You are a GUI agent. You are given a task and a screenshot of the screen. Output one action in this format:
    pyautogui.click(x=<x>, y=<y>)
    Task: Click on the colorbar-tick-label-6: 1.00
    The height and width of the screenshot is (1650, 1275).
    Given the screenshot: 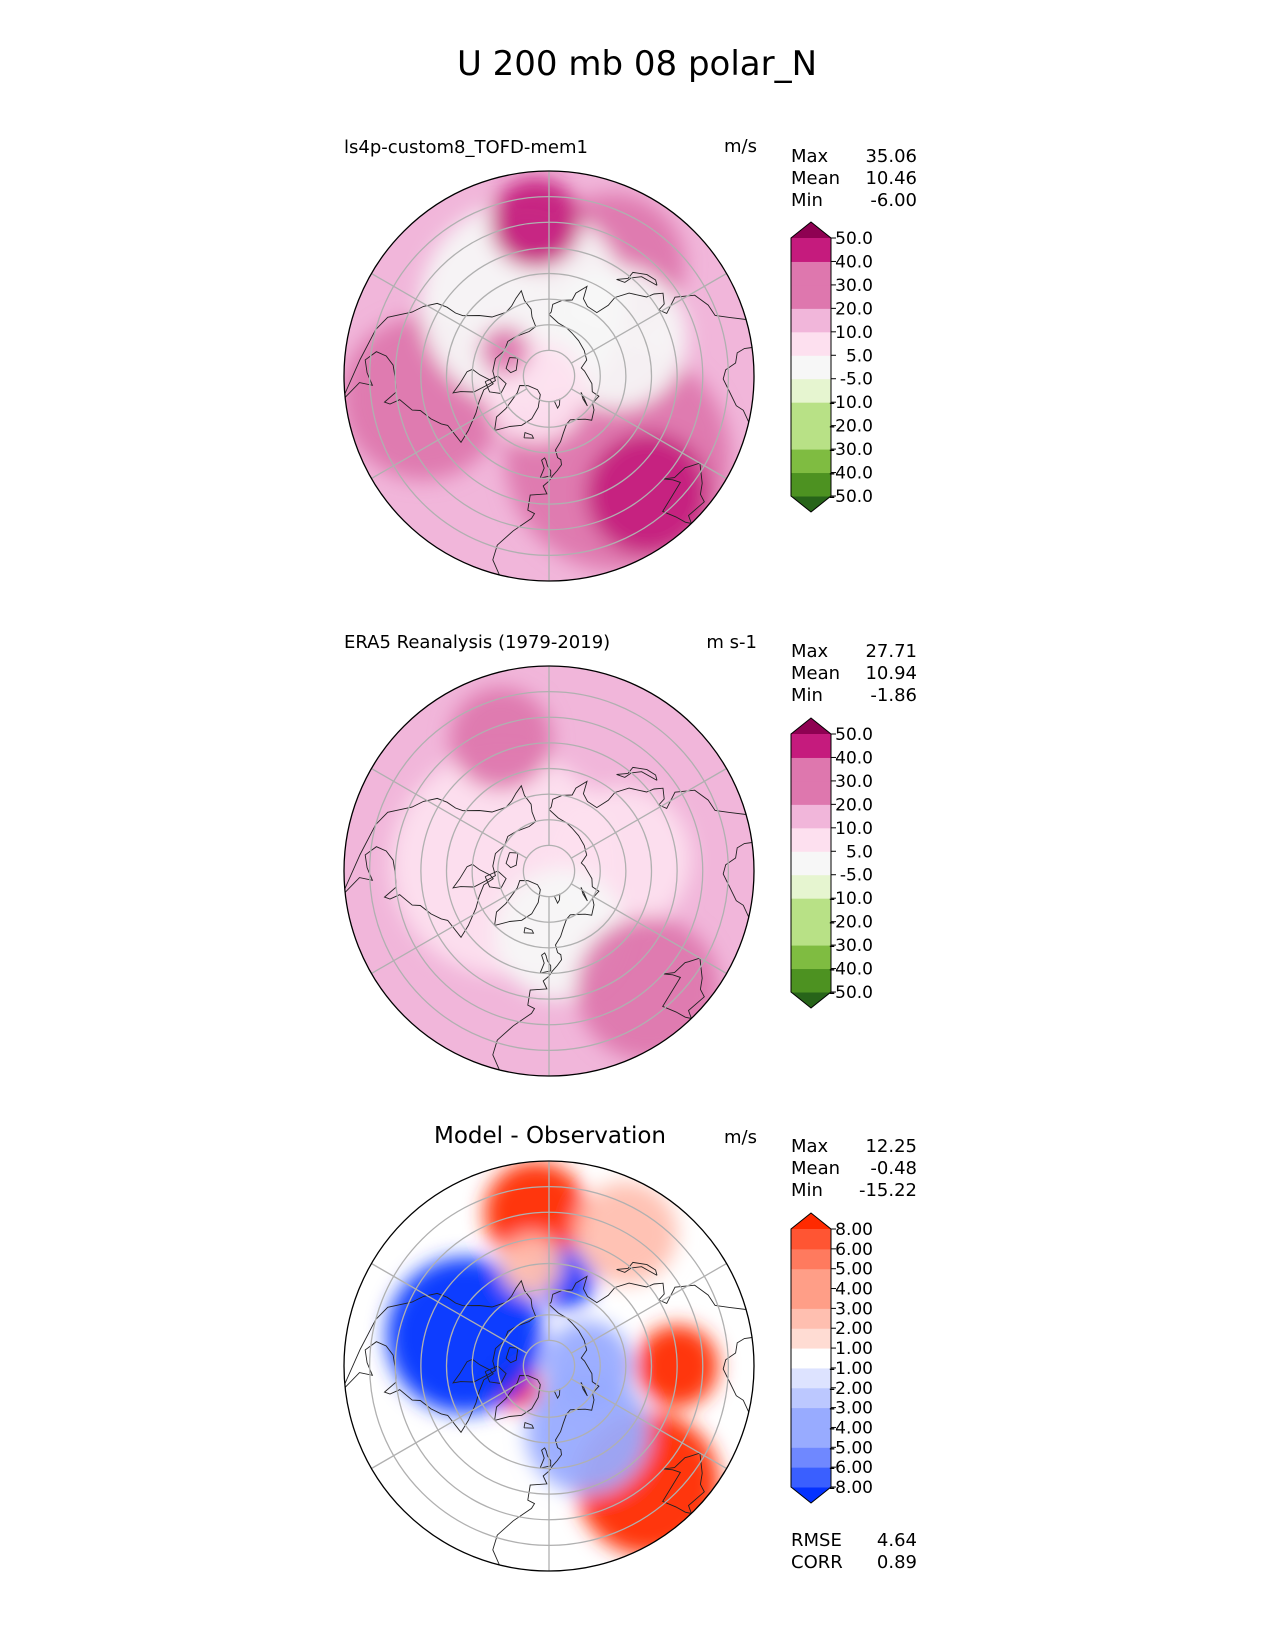 What is the action you would take?
    pyautogui.click(x=854, y=1349)
    